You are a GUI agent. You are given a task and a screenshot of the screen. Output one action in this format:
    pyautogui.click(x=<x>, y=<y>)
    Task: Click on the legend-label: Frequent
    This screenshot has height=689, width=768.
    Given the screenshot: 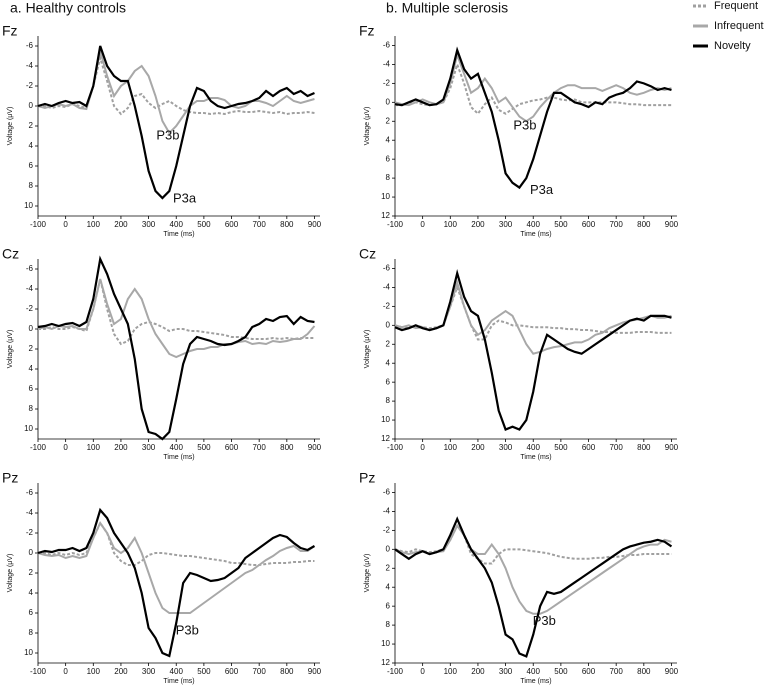 What is the action you would take?
    pyautogui.click(x=736, y=6)
    